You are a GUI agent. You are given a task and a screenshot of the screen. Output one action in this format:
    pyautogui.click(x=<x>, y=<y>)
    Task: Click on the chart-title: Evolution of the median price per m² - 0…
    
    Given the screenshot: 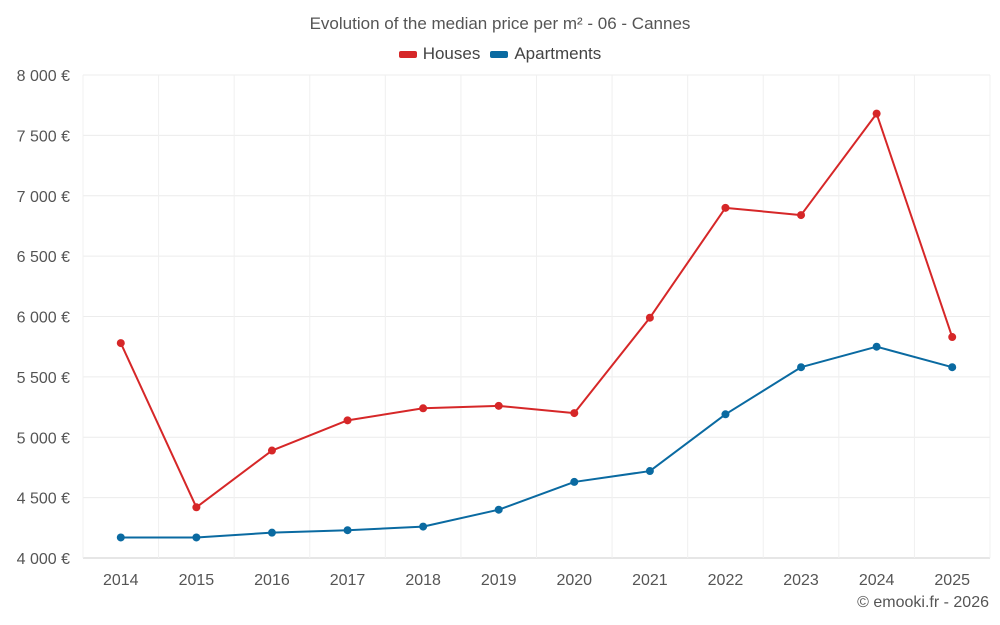 What is the action you would take?
    pyautogui.click(x=500, y=23)
    